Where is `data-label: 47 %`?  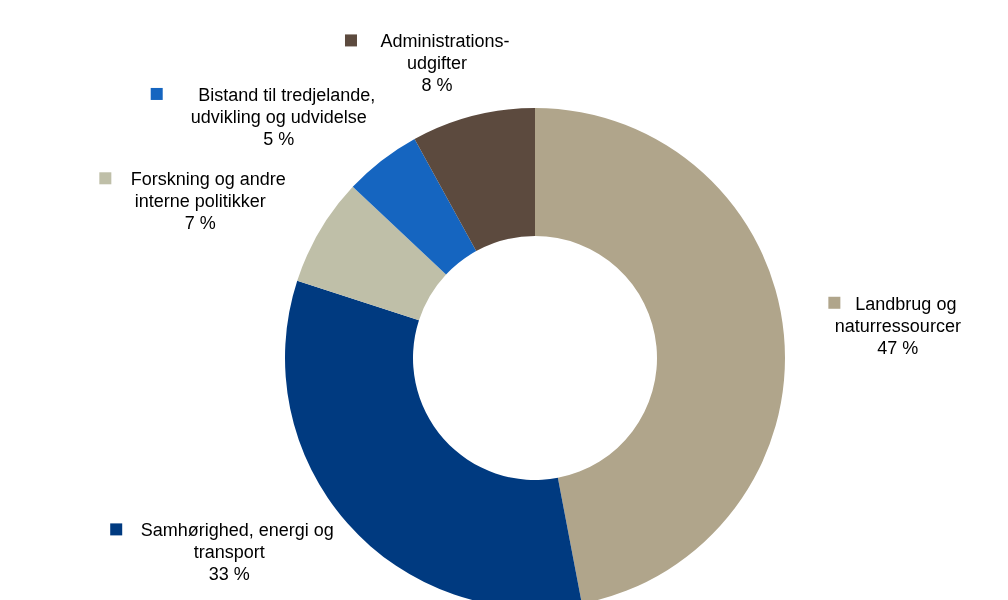
data-label: 47 % is located at coordinates (898, 347).